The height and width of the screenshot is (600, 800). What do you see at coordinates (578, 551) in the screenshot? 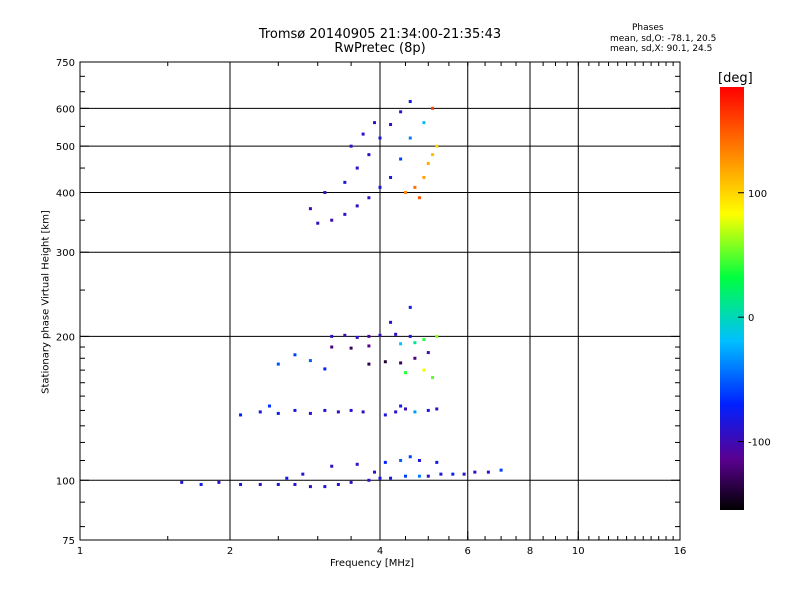
I see `x-tick-label: 10` at bounding box center [578, 551].